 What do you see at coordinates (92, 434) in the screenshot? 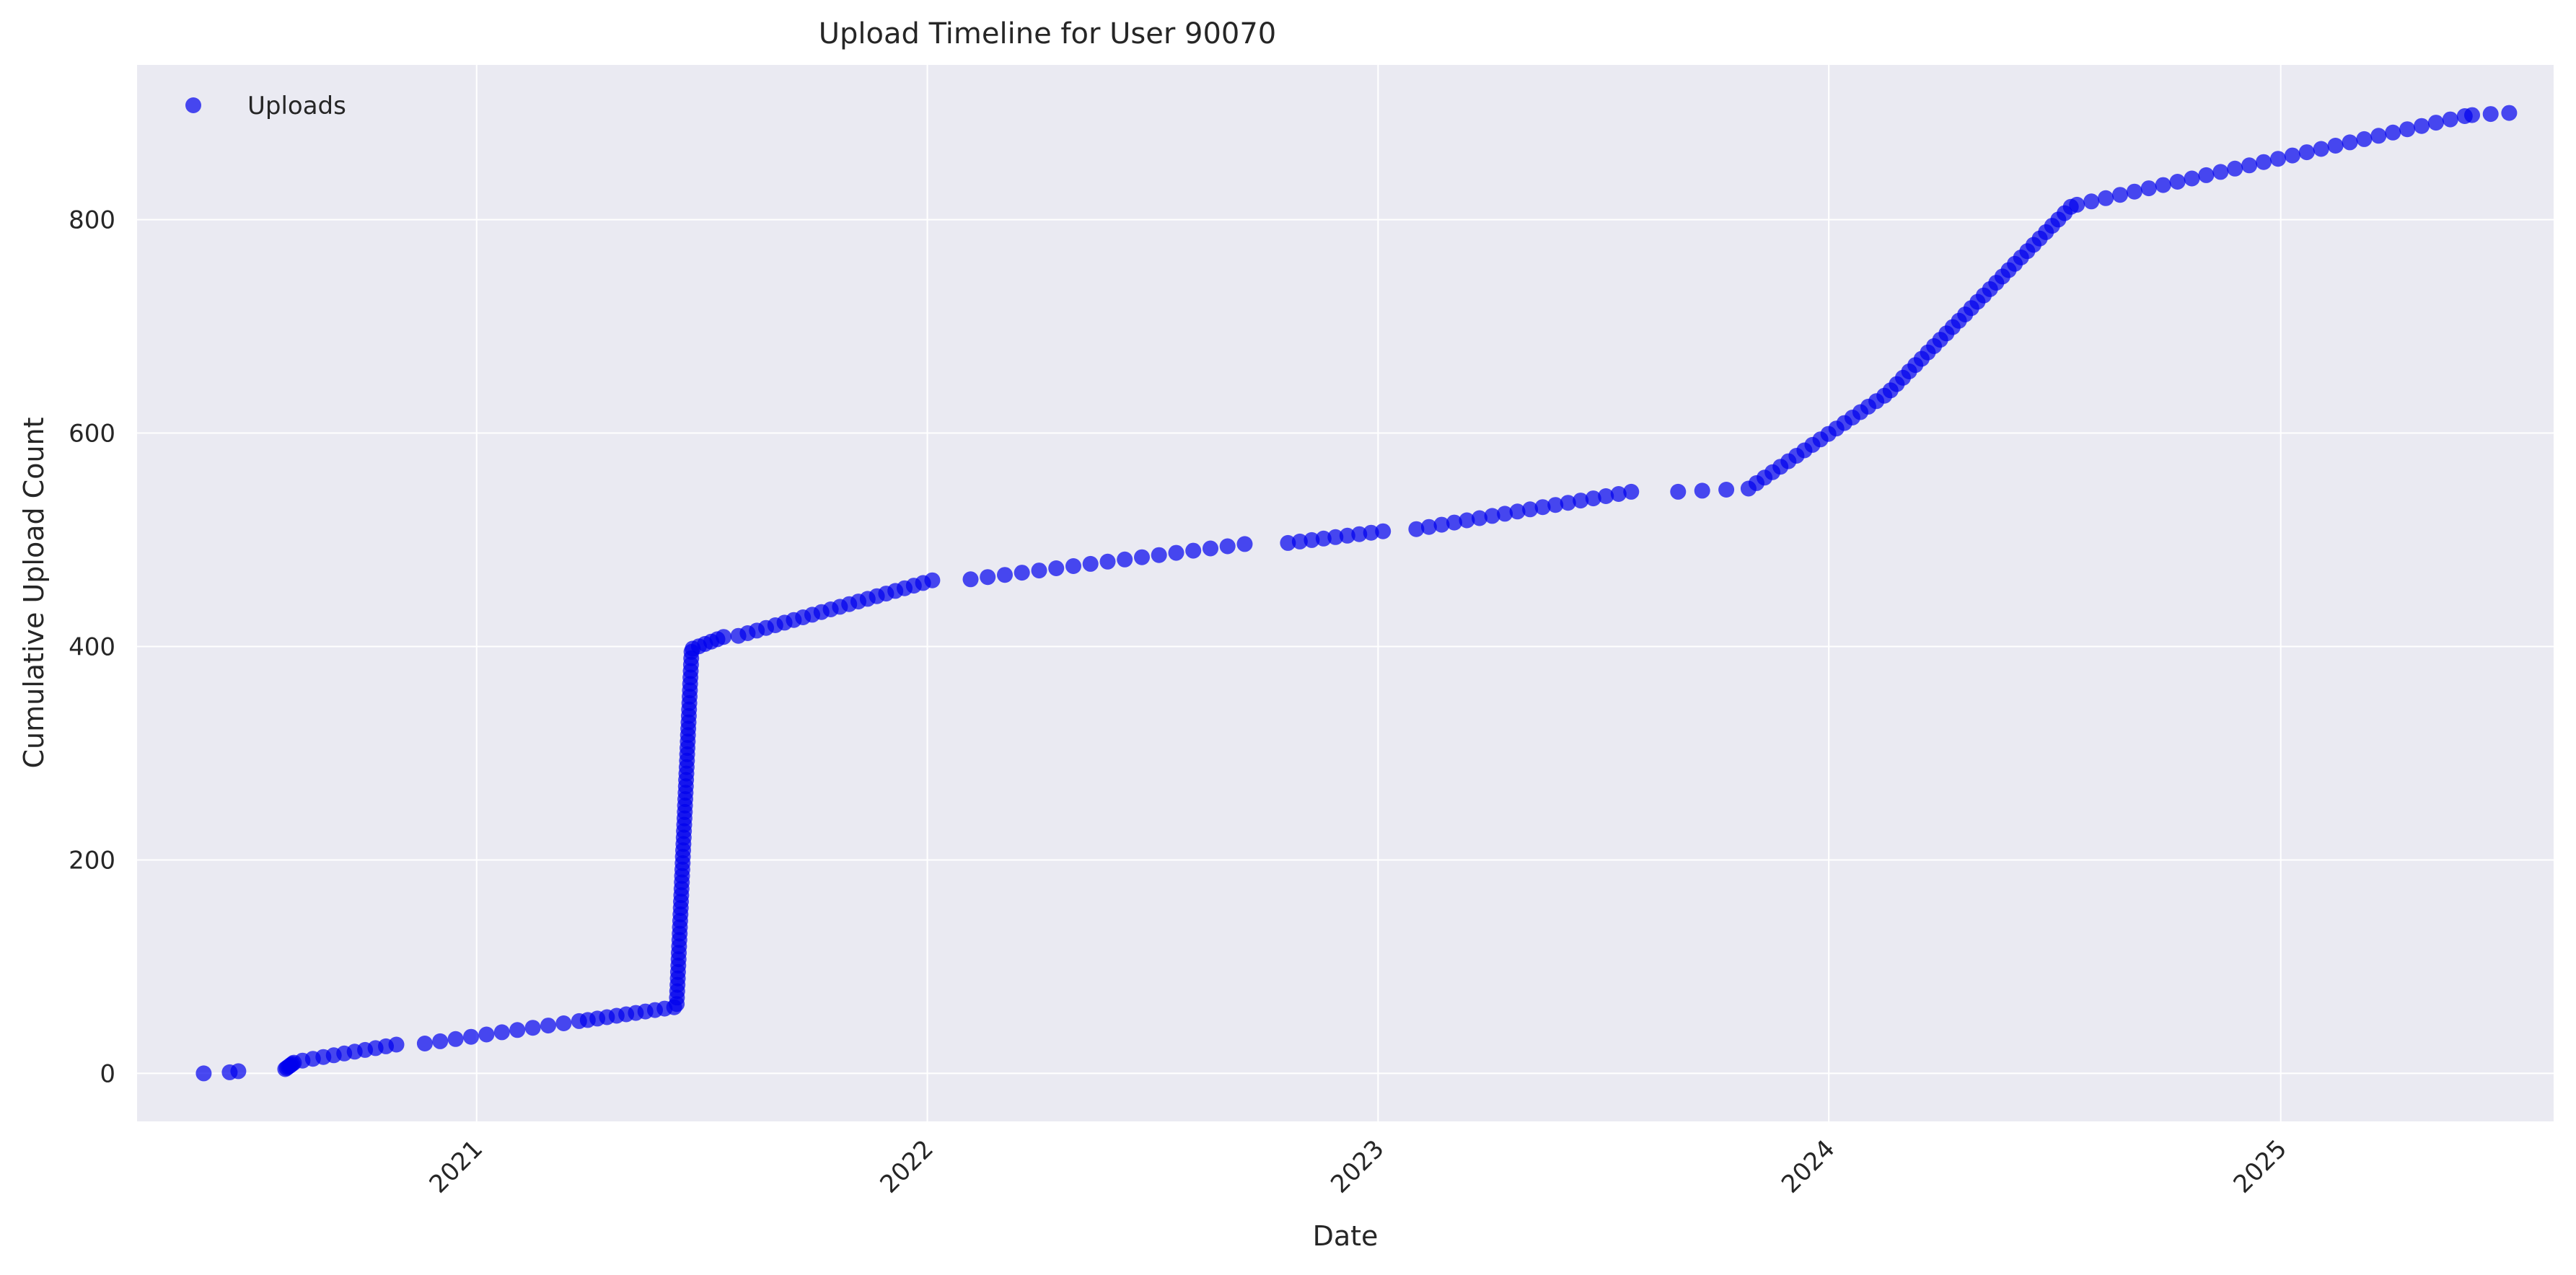
I see `y-tick-label: 600` at bounding box center [92, 434].